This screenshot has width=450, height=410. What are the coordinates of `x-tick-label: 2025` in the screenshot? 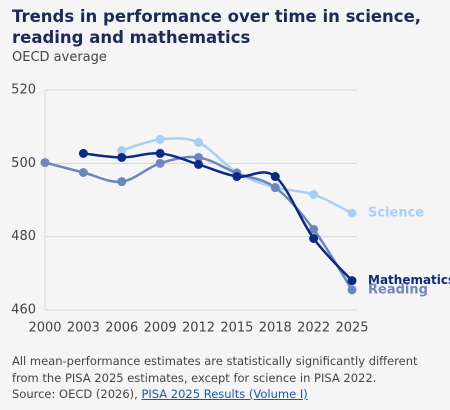 It's located at (351, 328).